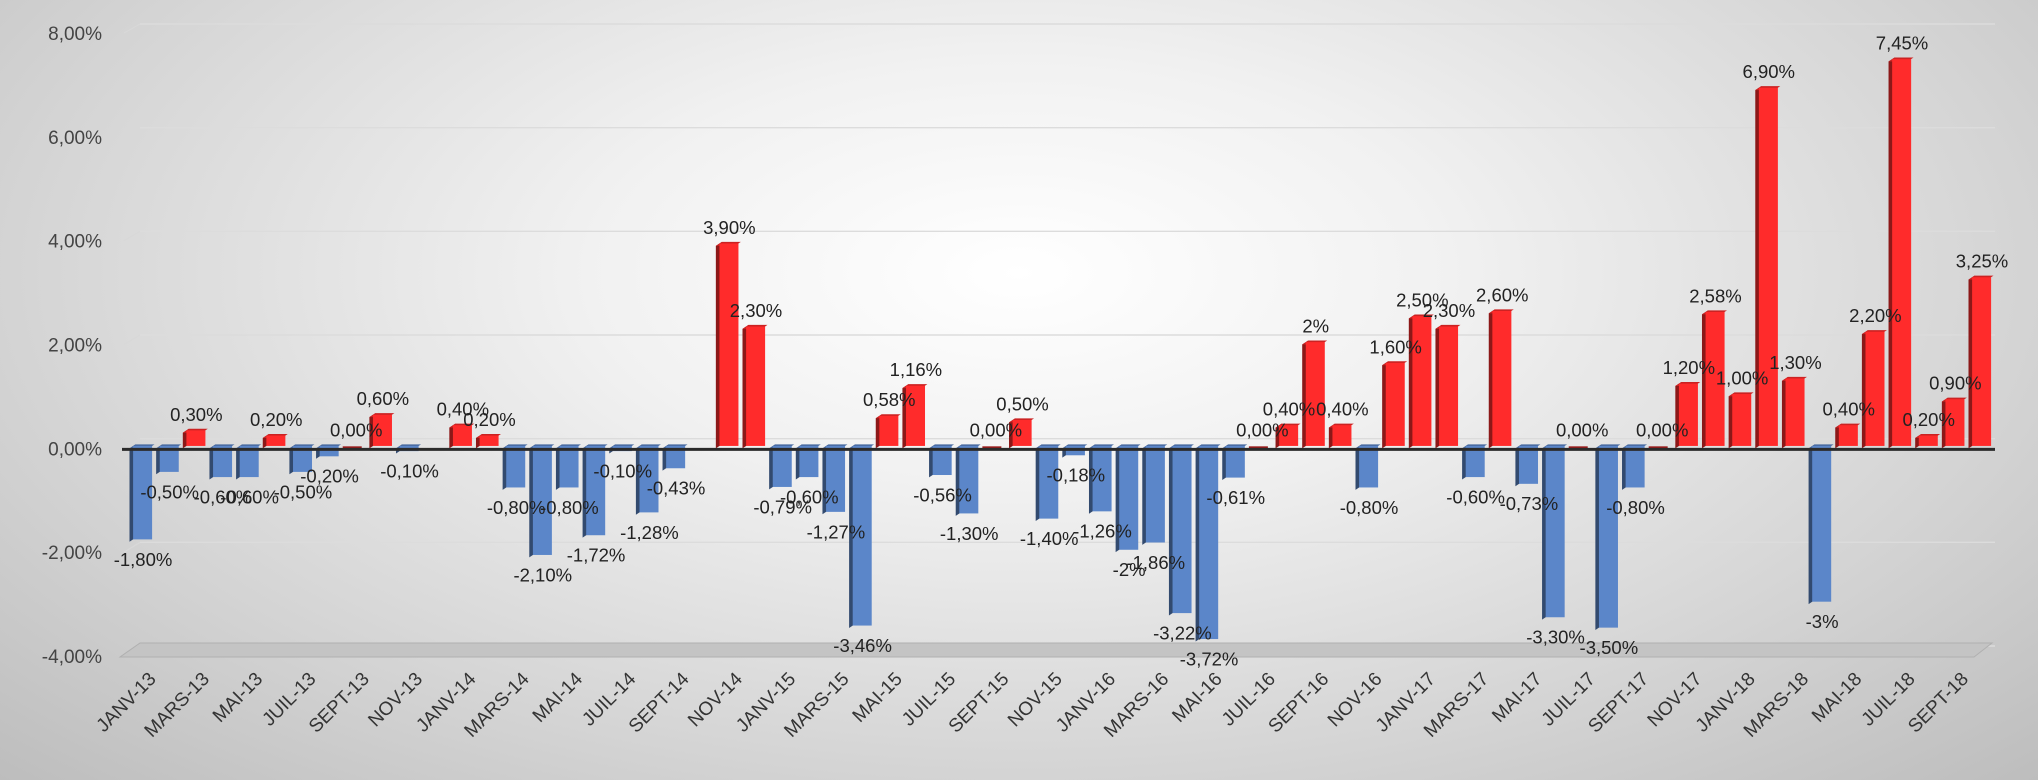 Image resolution: width=2038 pixels, height=780 pixels. Describe the element at coordinates (1955, 383) in the screenshot. I see `data-label: 0,90%` at that location.